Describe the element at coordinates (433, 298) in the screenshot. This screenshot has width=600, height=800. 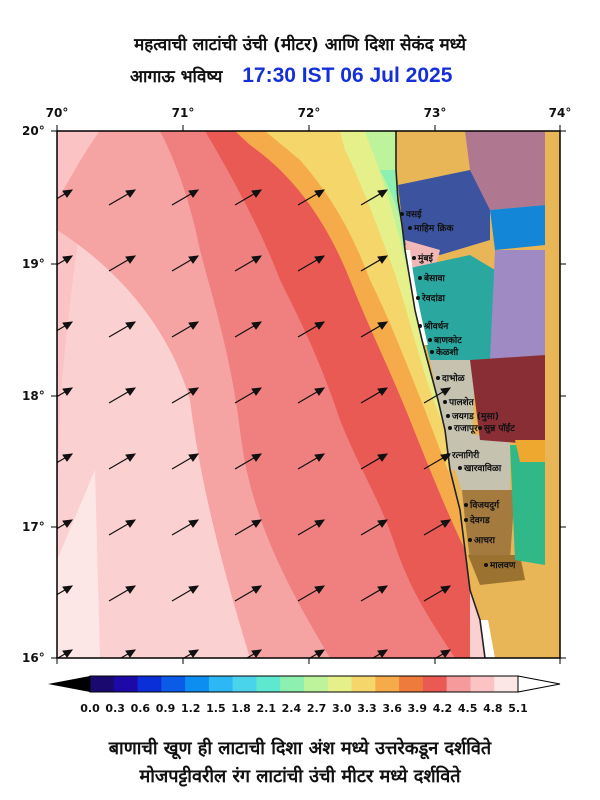
I see `place-label: रेवदांडा` at that location.